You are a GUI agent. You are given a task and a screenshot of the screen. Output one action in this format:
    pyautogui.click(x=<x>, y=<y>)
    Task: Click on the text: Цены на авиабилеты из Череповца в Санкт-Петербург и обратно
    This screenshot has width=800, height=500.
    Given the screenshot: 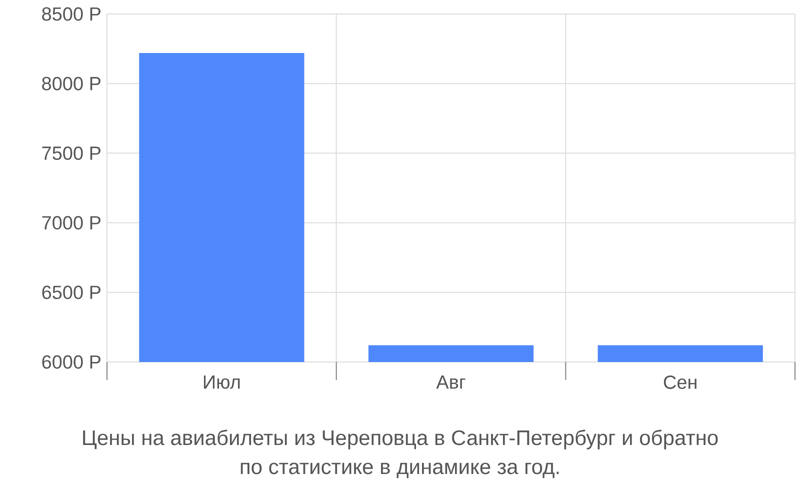 What is the action you would take?
    pyautogui.click(x=400, y=440)
    